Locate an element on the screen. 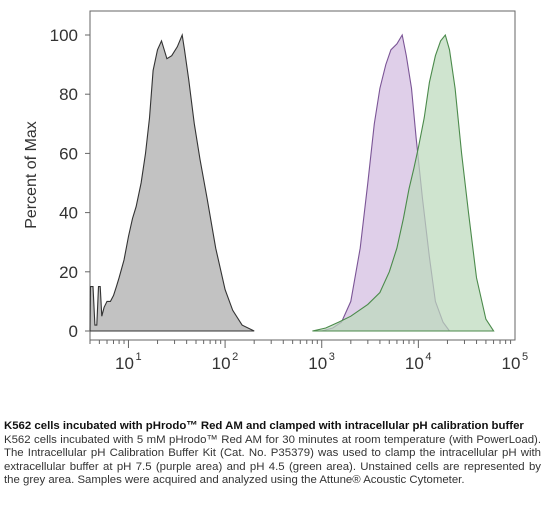 Image resolution: width=545 pixels, height=511 pixels. y-tick-label: 80 is located at coordinates (68, 94).